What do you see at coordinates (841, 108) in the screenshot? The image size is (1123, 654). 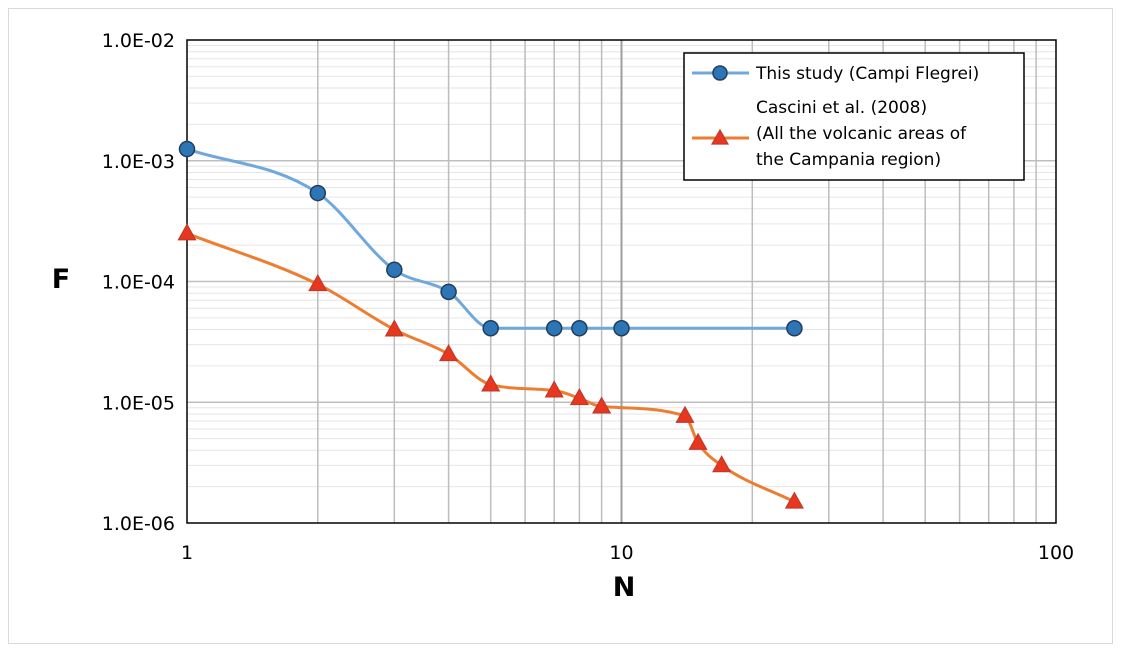 I see `legend-label-series-2-line-1: Cascini et al. (2008)` at bounding box center [841, 108].